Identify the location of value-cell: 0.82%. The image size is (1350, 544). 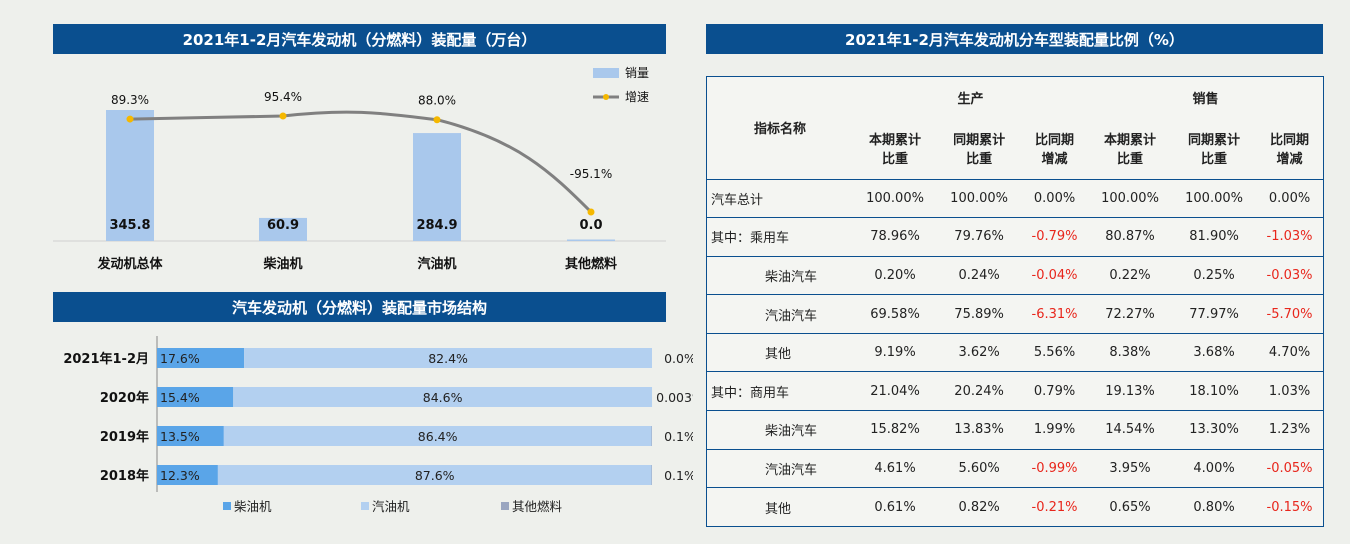
(979, 507).